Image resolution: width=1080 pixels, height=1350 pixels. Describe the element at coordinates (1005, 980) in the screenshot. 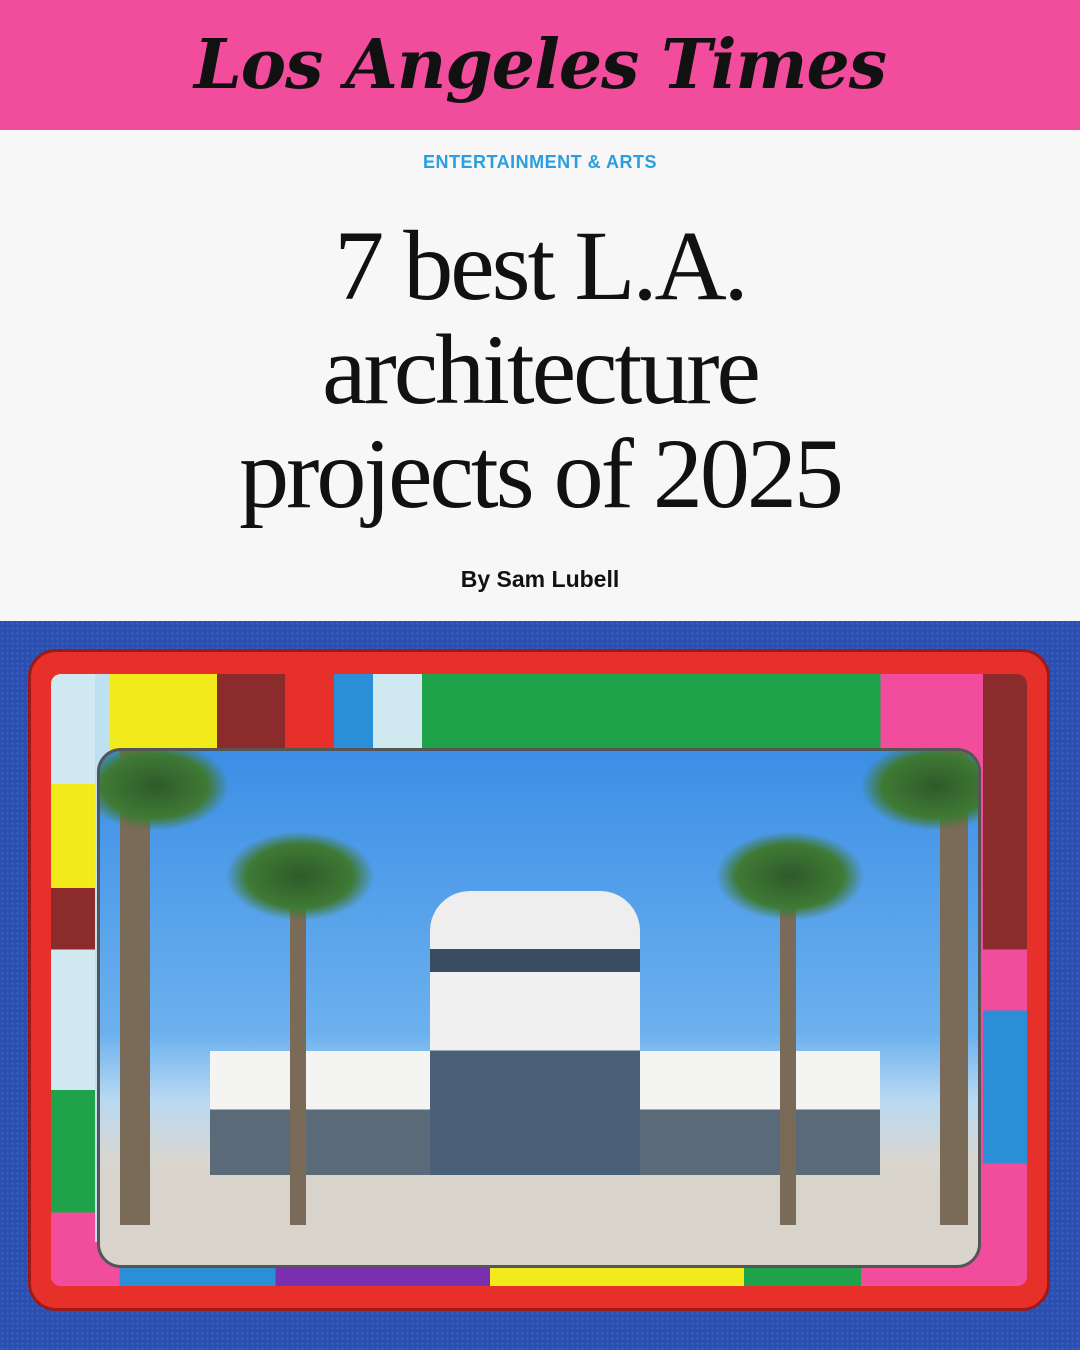

I see `stripe-right` at that location.